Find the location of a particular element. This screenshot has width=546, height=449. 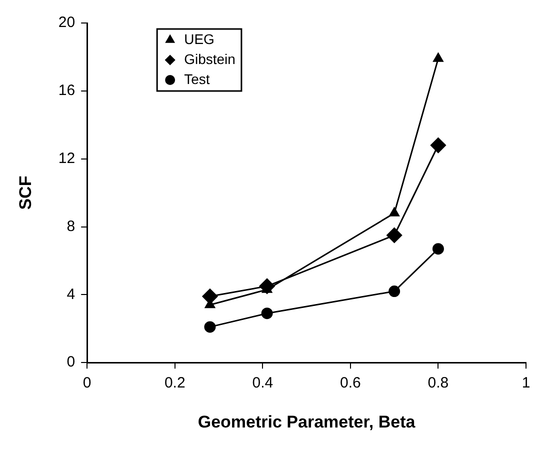

y-tick-label: 4 is located at coordinates (71, 294).